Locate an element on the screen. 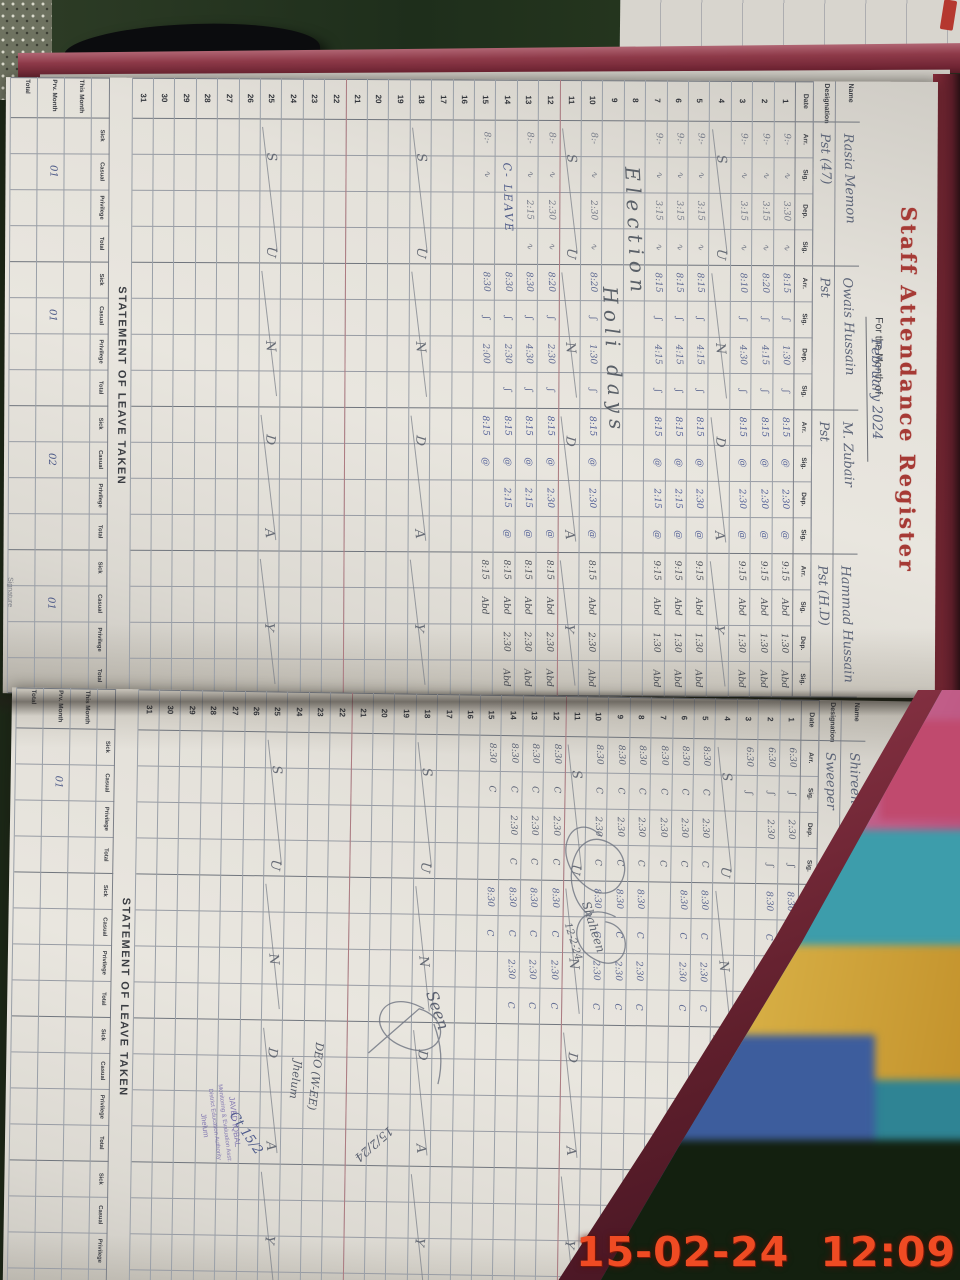 The image size is (960, 1280). book-gutter-shadow is located at coordinates (475, 703).